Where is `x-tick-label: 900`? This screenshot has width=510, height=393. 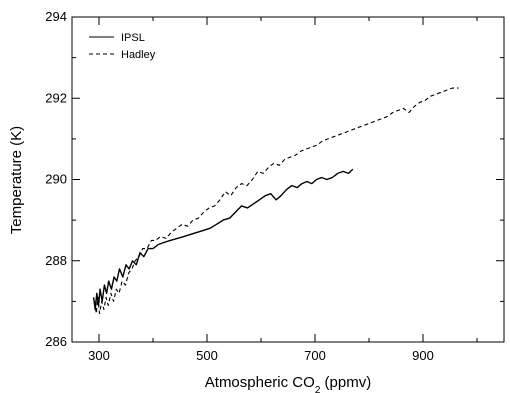
x-tick-label: 900 is located at coordinates (423, 355).